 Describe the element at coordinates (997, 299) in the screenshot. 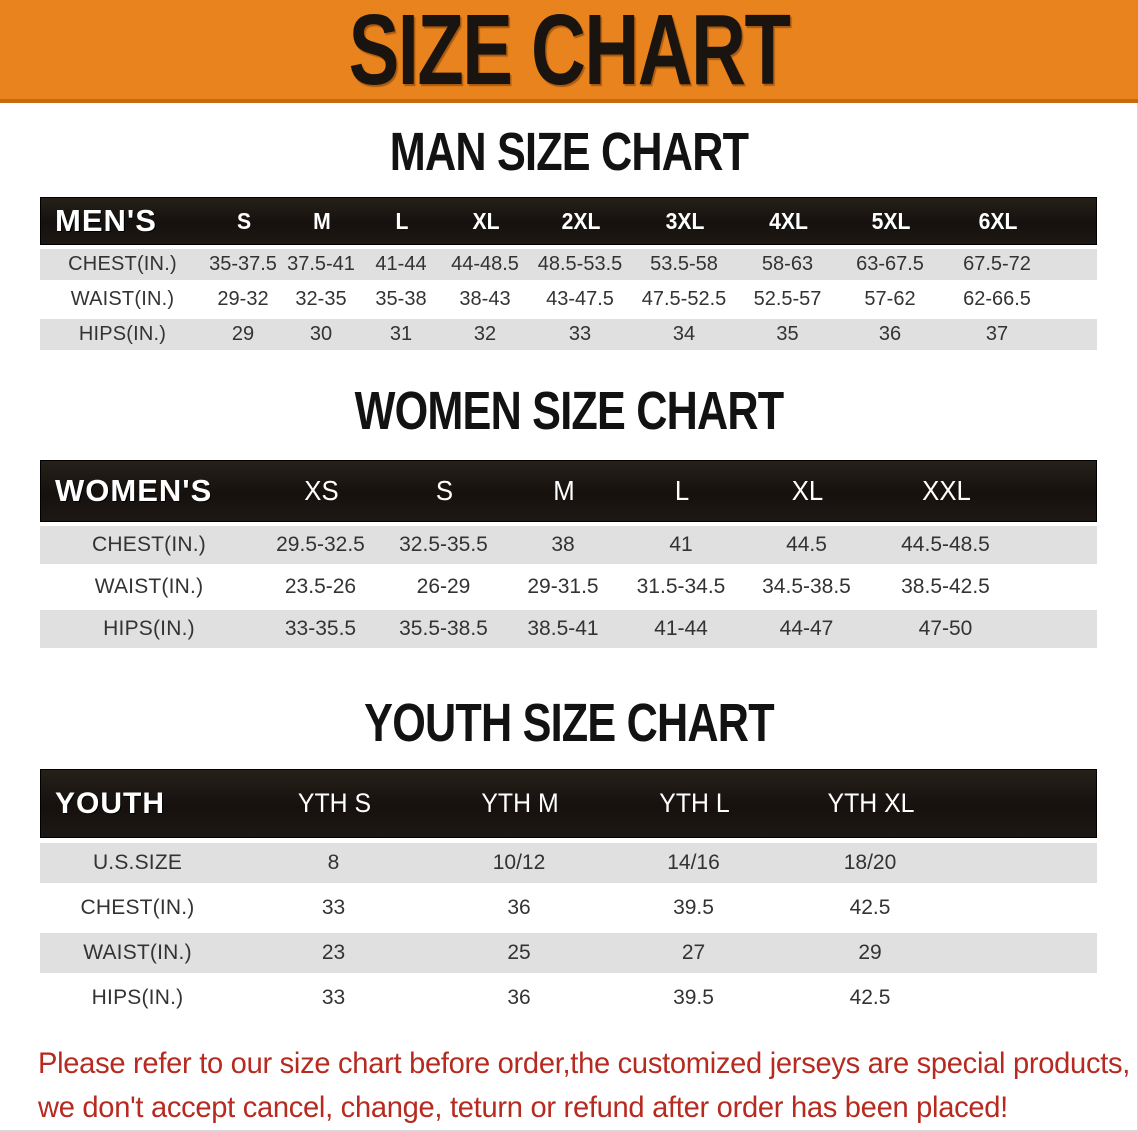

I see `size-value-cell: 62-66.5` at that location.